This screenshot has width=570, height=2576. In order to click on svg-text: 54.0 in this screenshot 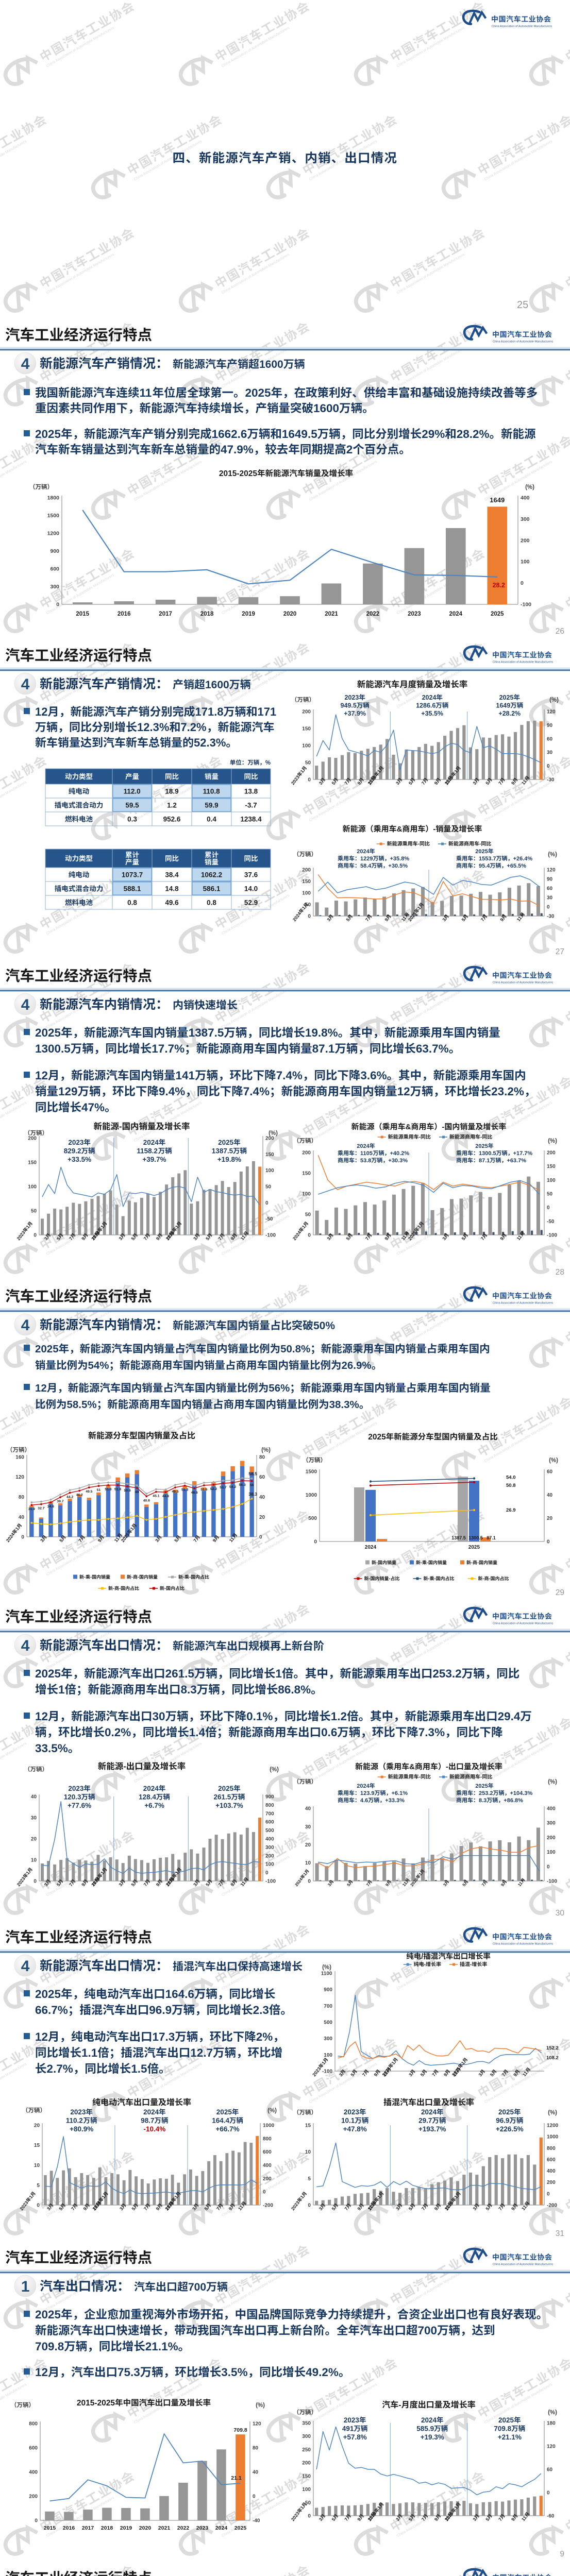, I will do `click(511, 1478)`.